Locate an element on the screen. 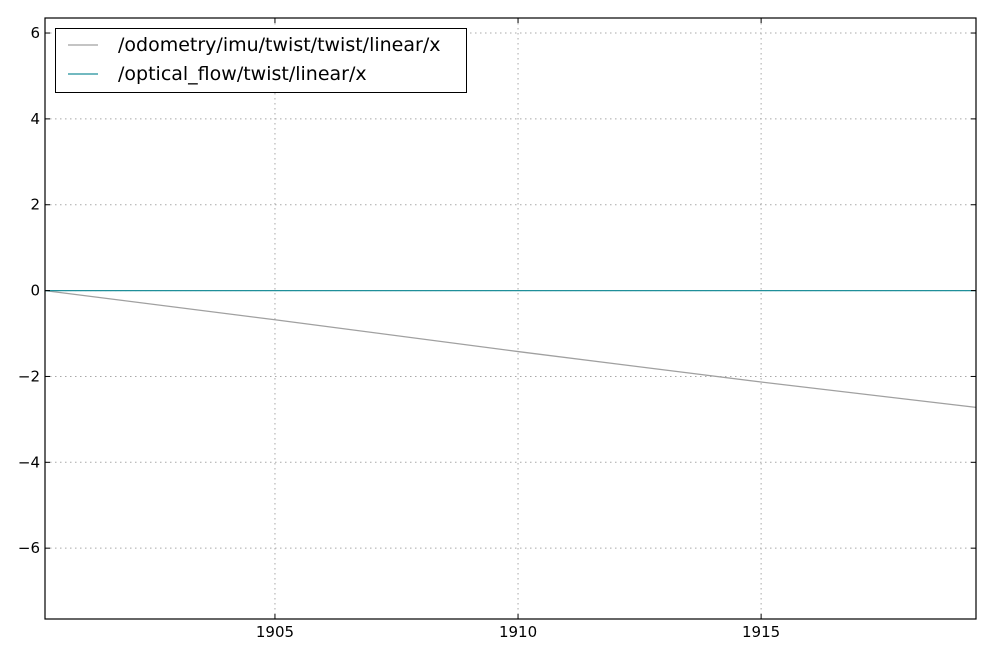  y-tick-label: 2 is located at coordinates (35, 205).